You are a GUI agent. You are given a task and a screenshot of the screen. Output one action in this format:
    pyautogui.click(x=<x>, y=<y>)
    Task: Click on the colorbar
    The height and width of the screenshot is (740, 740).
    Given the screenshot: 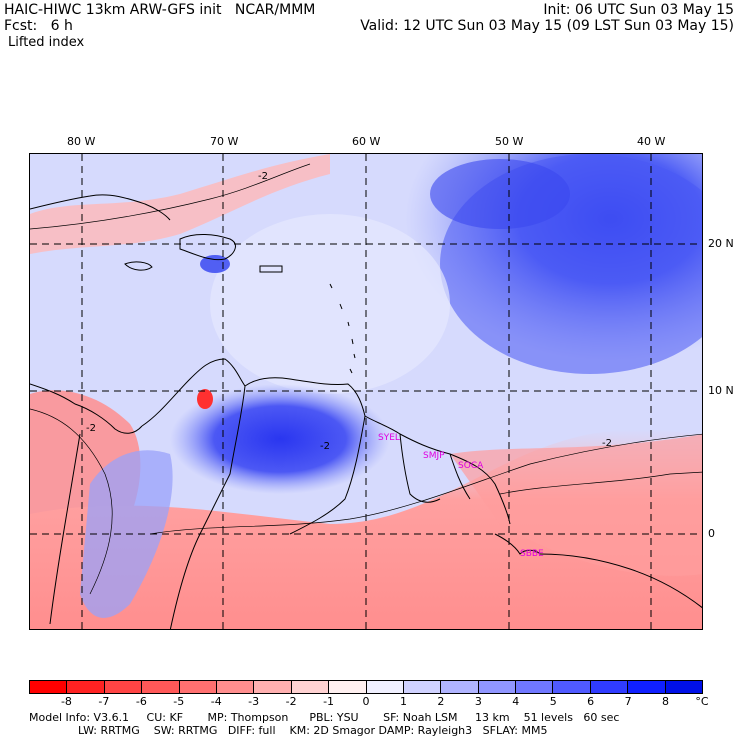 What is the action you would take?
    pyautogui.click(x=366, y=687)
    